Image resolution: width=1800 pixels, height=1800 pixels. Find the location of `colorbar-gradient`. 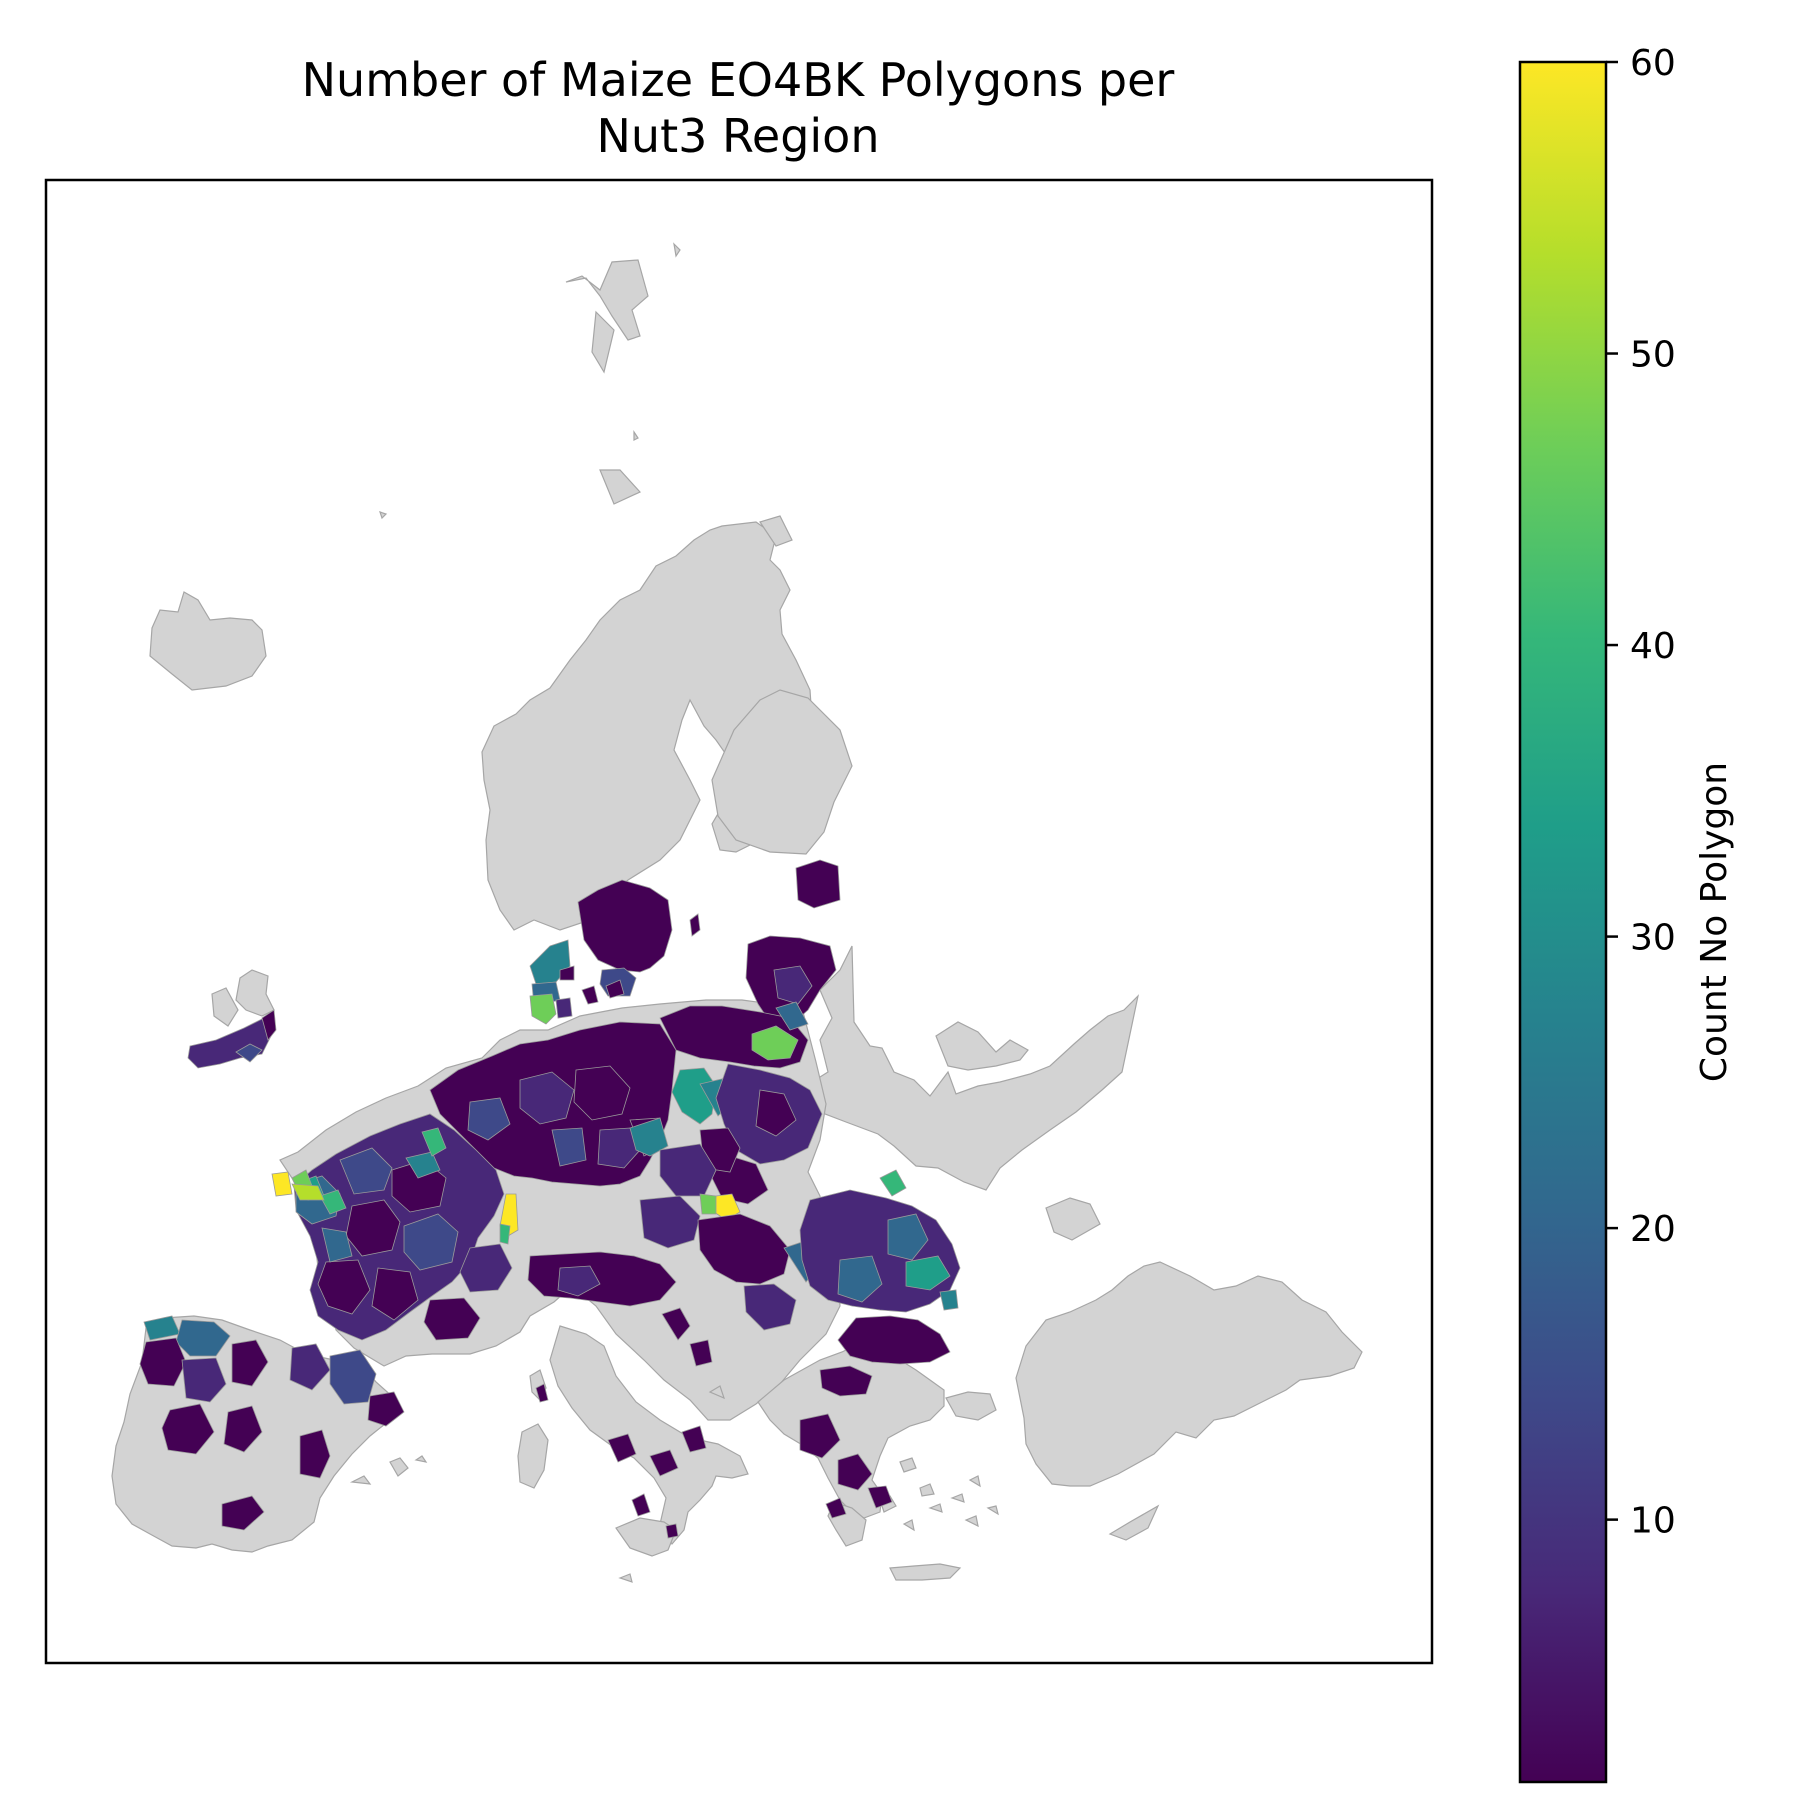

colorbar-gradient is located at coordinates (1563, 922).